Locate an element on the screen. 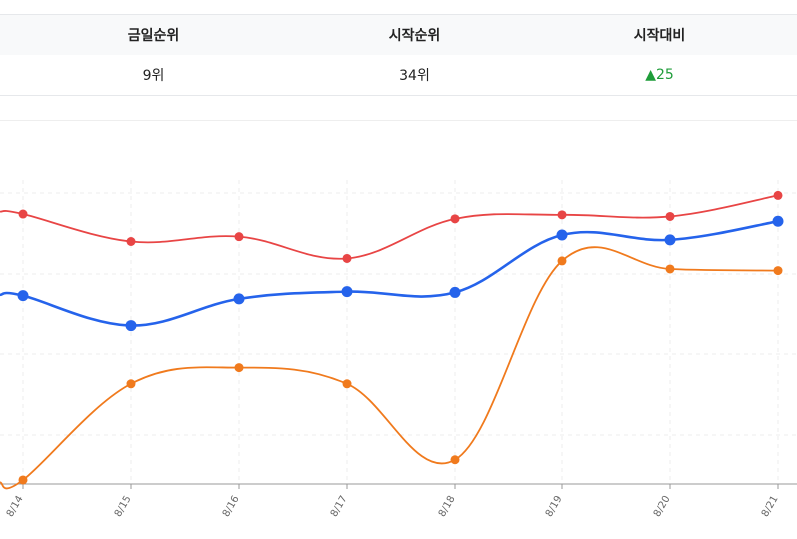 The width and height of the screenshot is (797, 539). x-tick-label: 8/14 is located at coordinates (15, 506).